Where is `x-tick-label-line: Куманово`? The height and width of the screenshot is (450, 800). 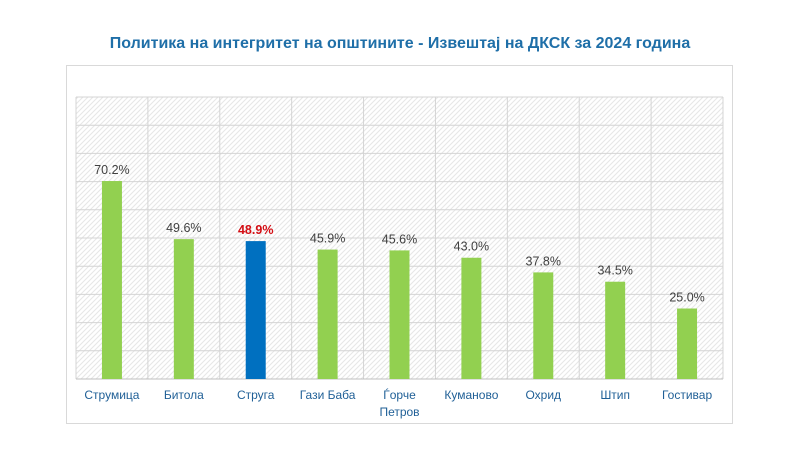
x-tick-label-line: Куманово is located at coordinates (471, 395).